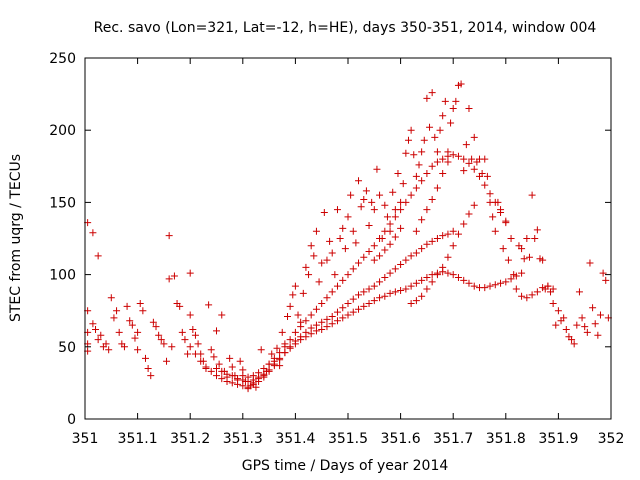 The image size is (640, 480). What do you see at coordinates (71, 420) in the screenshot?
I see `y-tick-label: 0` at bounding box center [71, 420].